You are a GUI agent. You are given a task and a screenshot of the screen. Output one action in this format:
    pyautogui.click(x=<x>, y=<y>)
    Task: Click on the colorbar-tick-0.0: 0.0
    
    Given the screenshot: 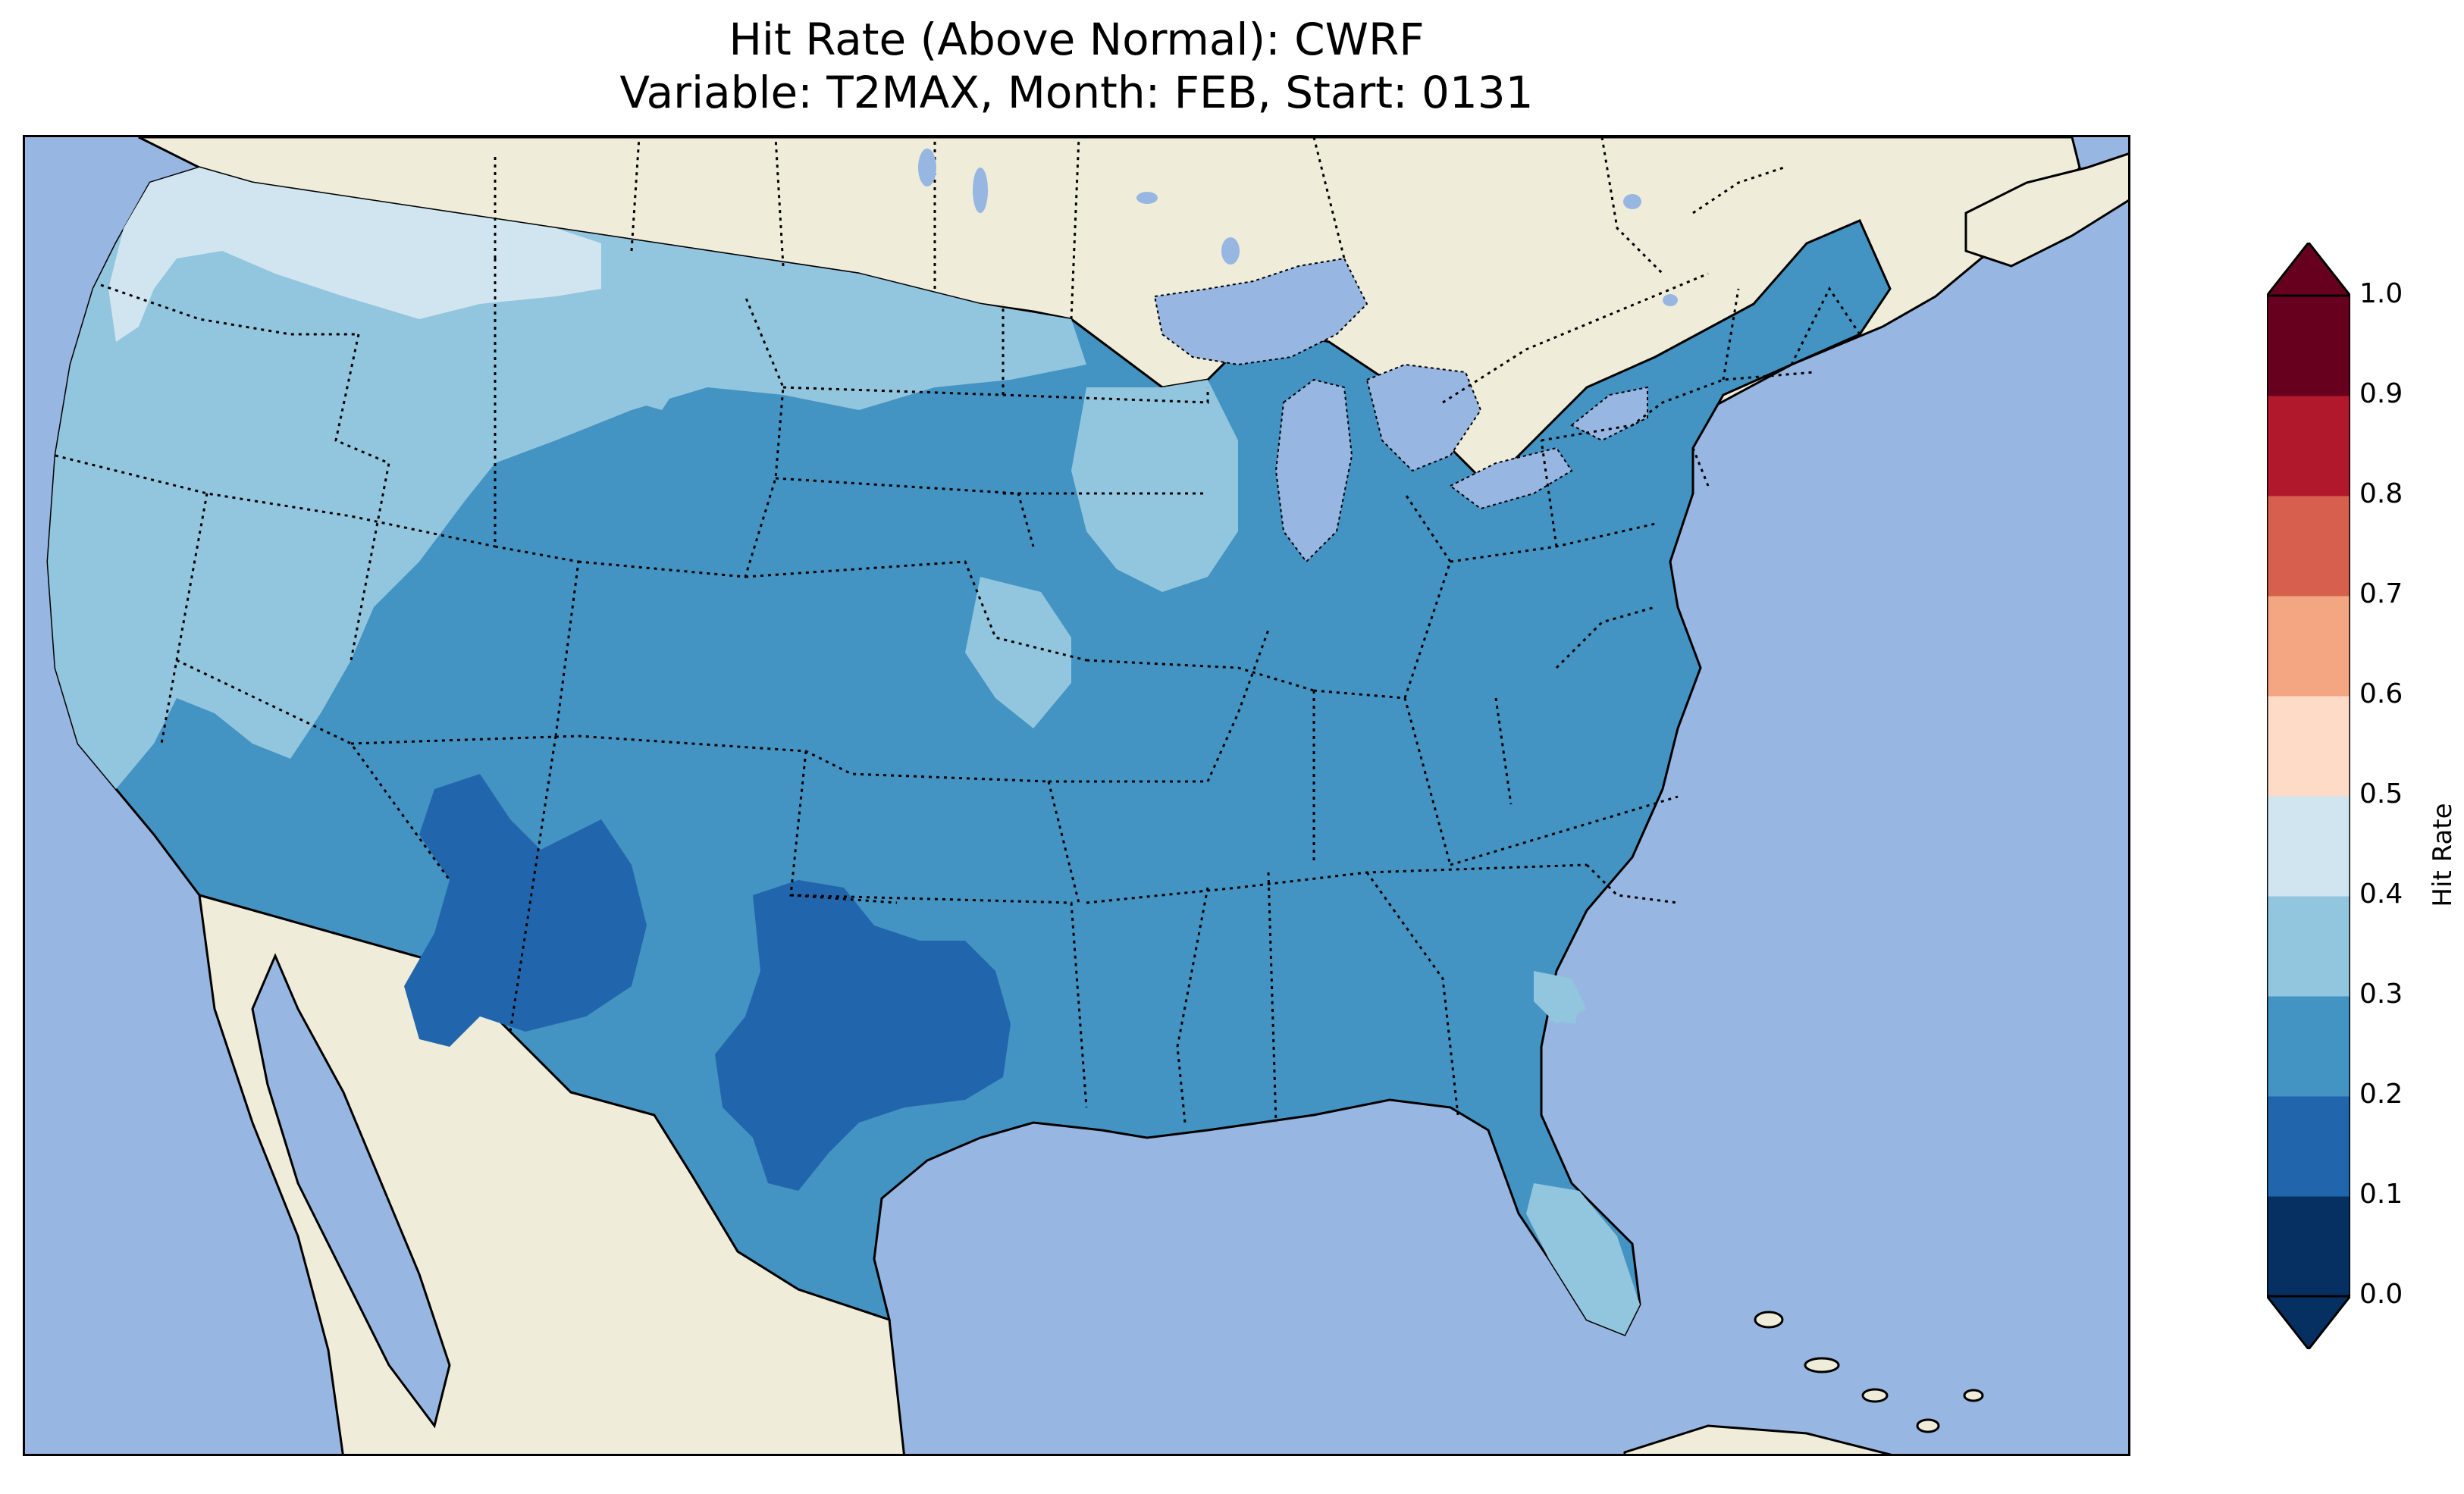 What is the action you would take?
    pyautogui.click(x=2381, y=1294)
    